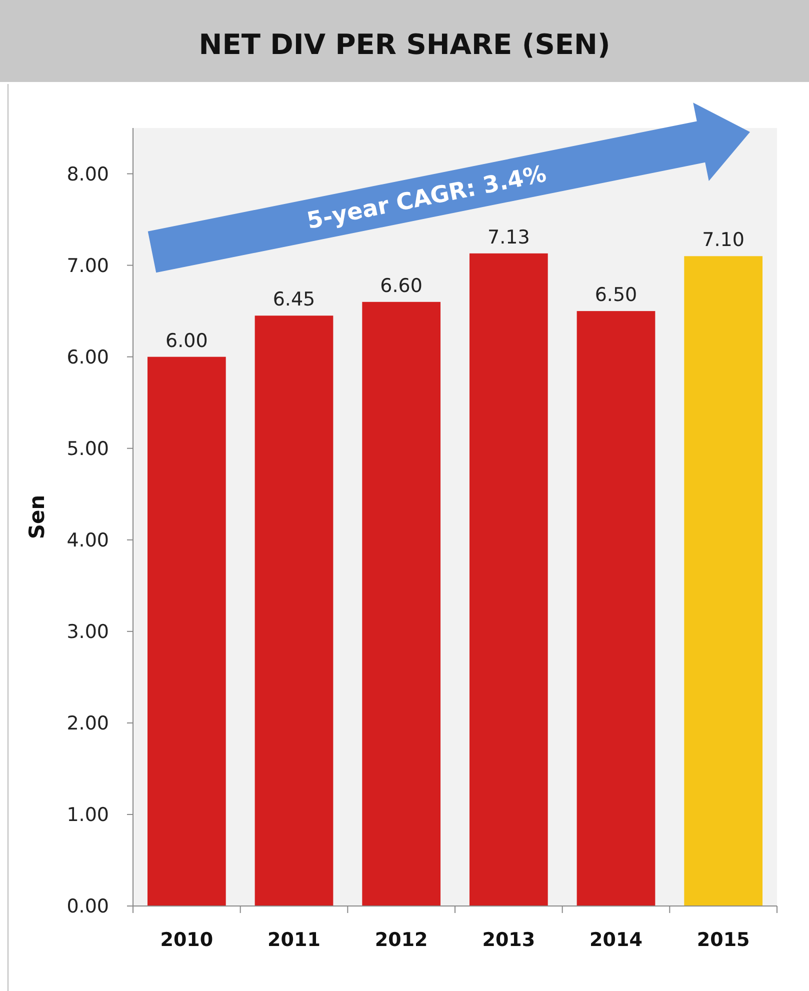 The height and width of the screenshot is (991, 809). Describe the element at coordinates (401, 285) in the screenshot. I see `data-label: 6.60` at that location.